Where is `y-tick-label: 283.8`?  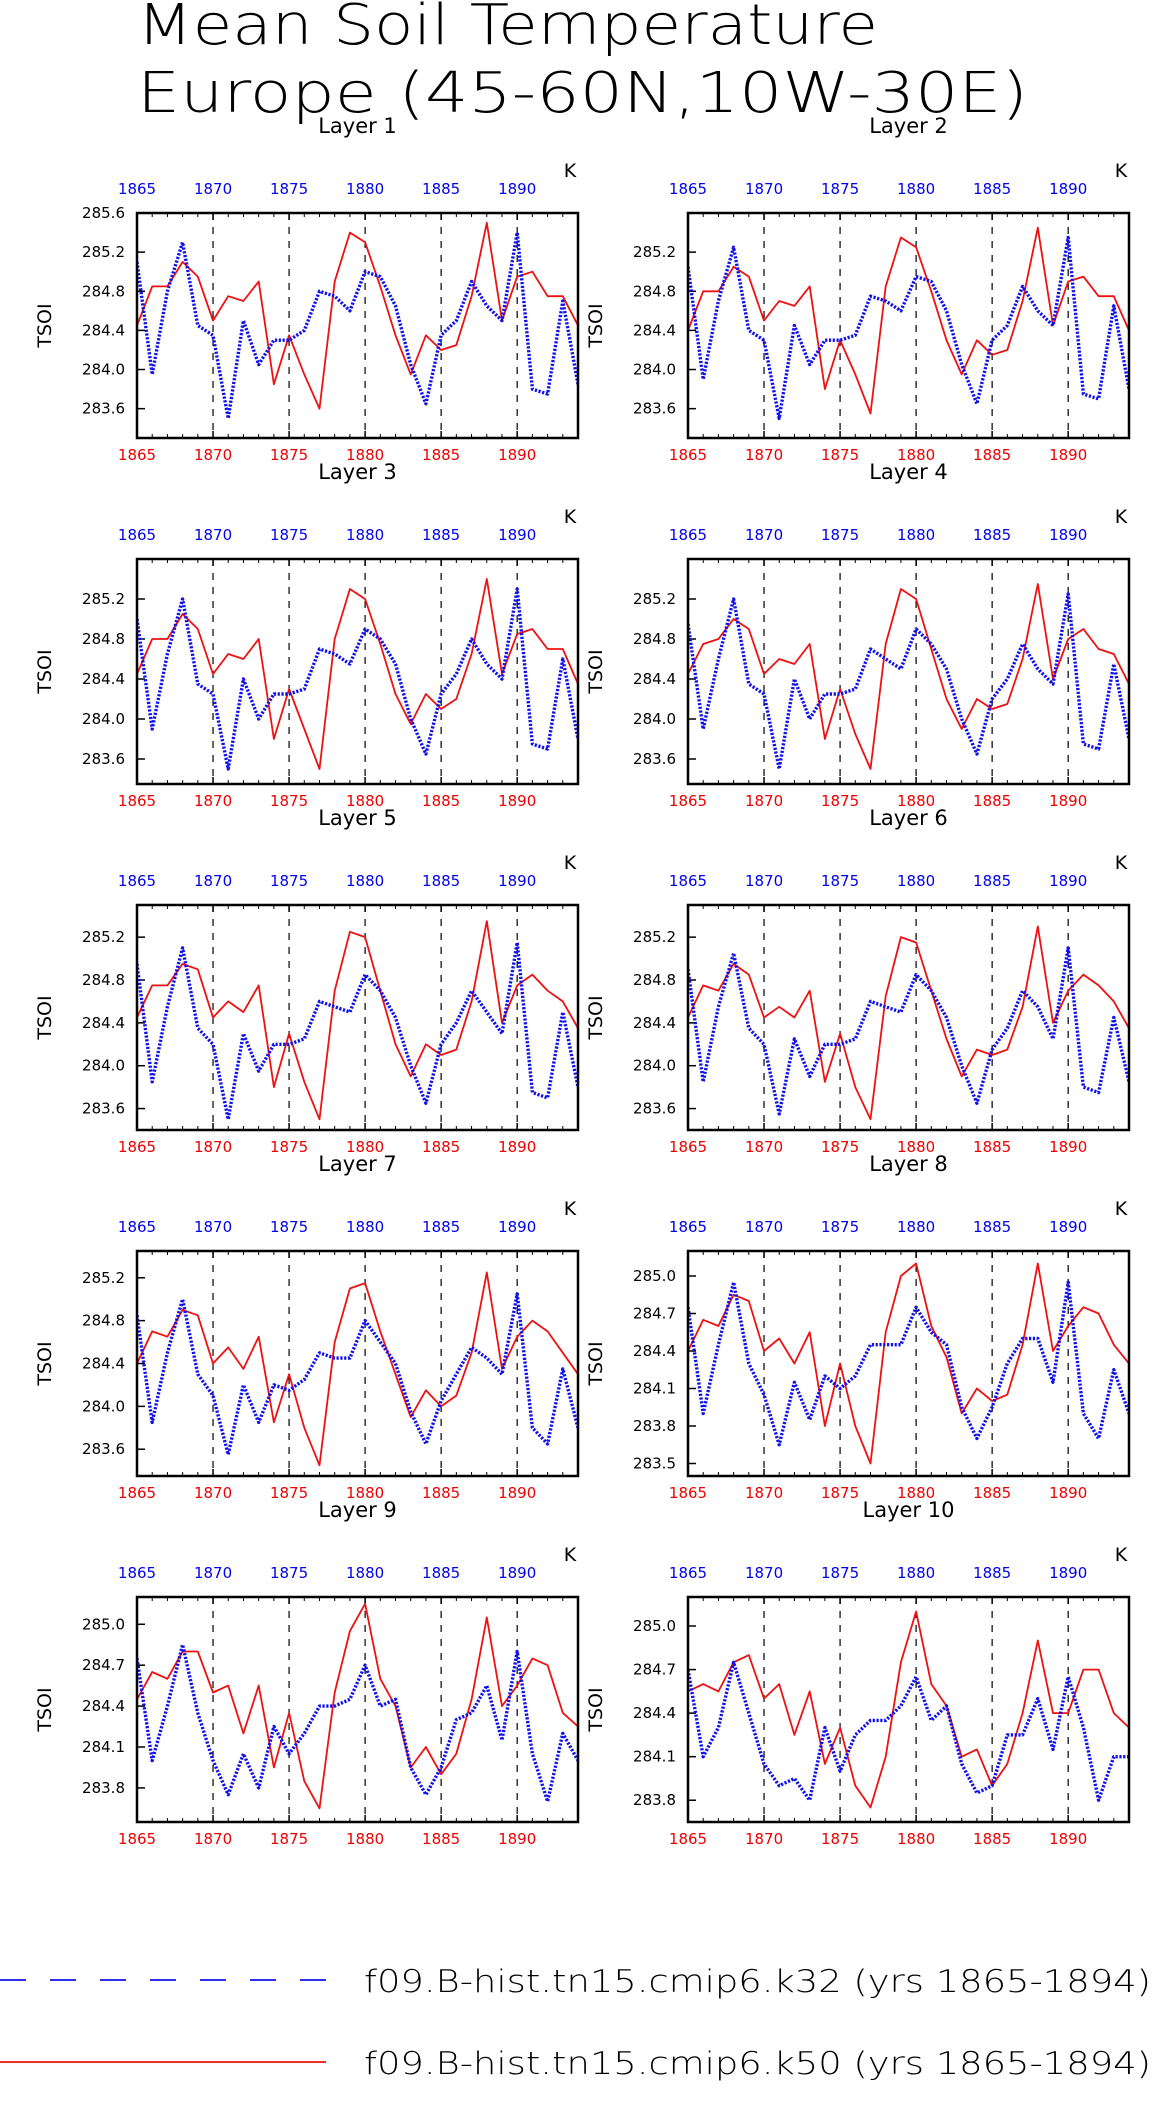 y-tick-label: 283.8 is located at coordinates (654, 1800).